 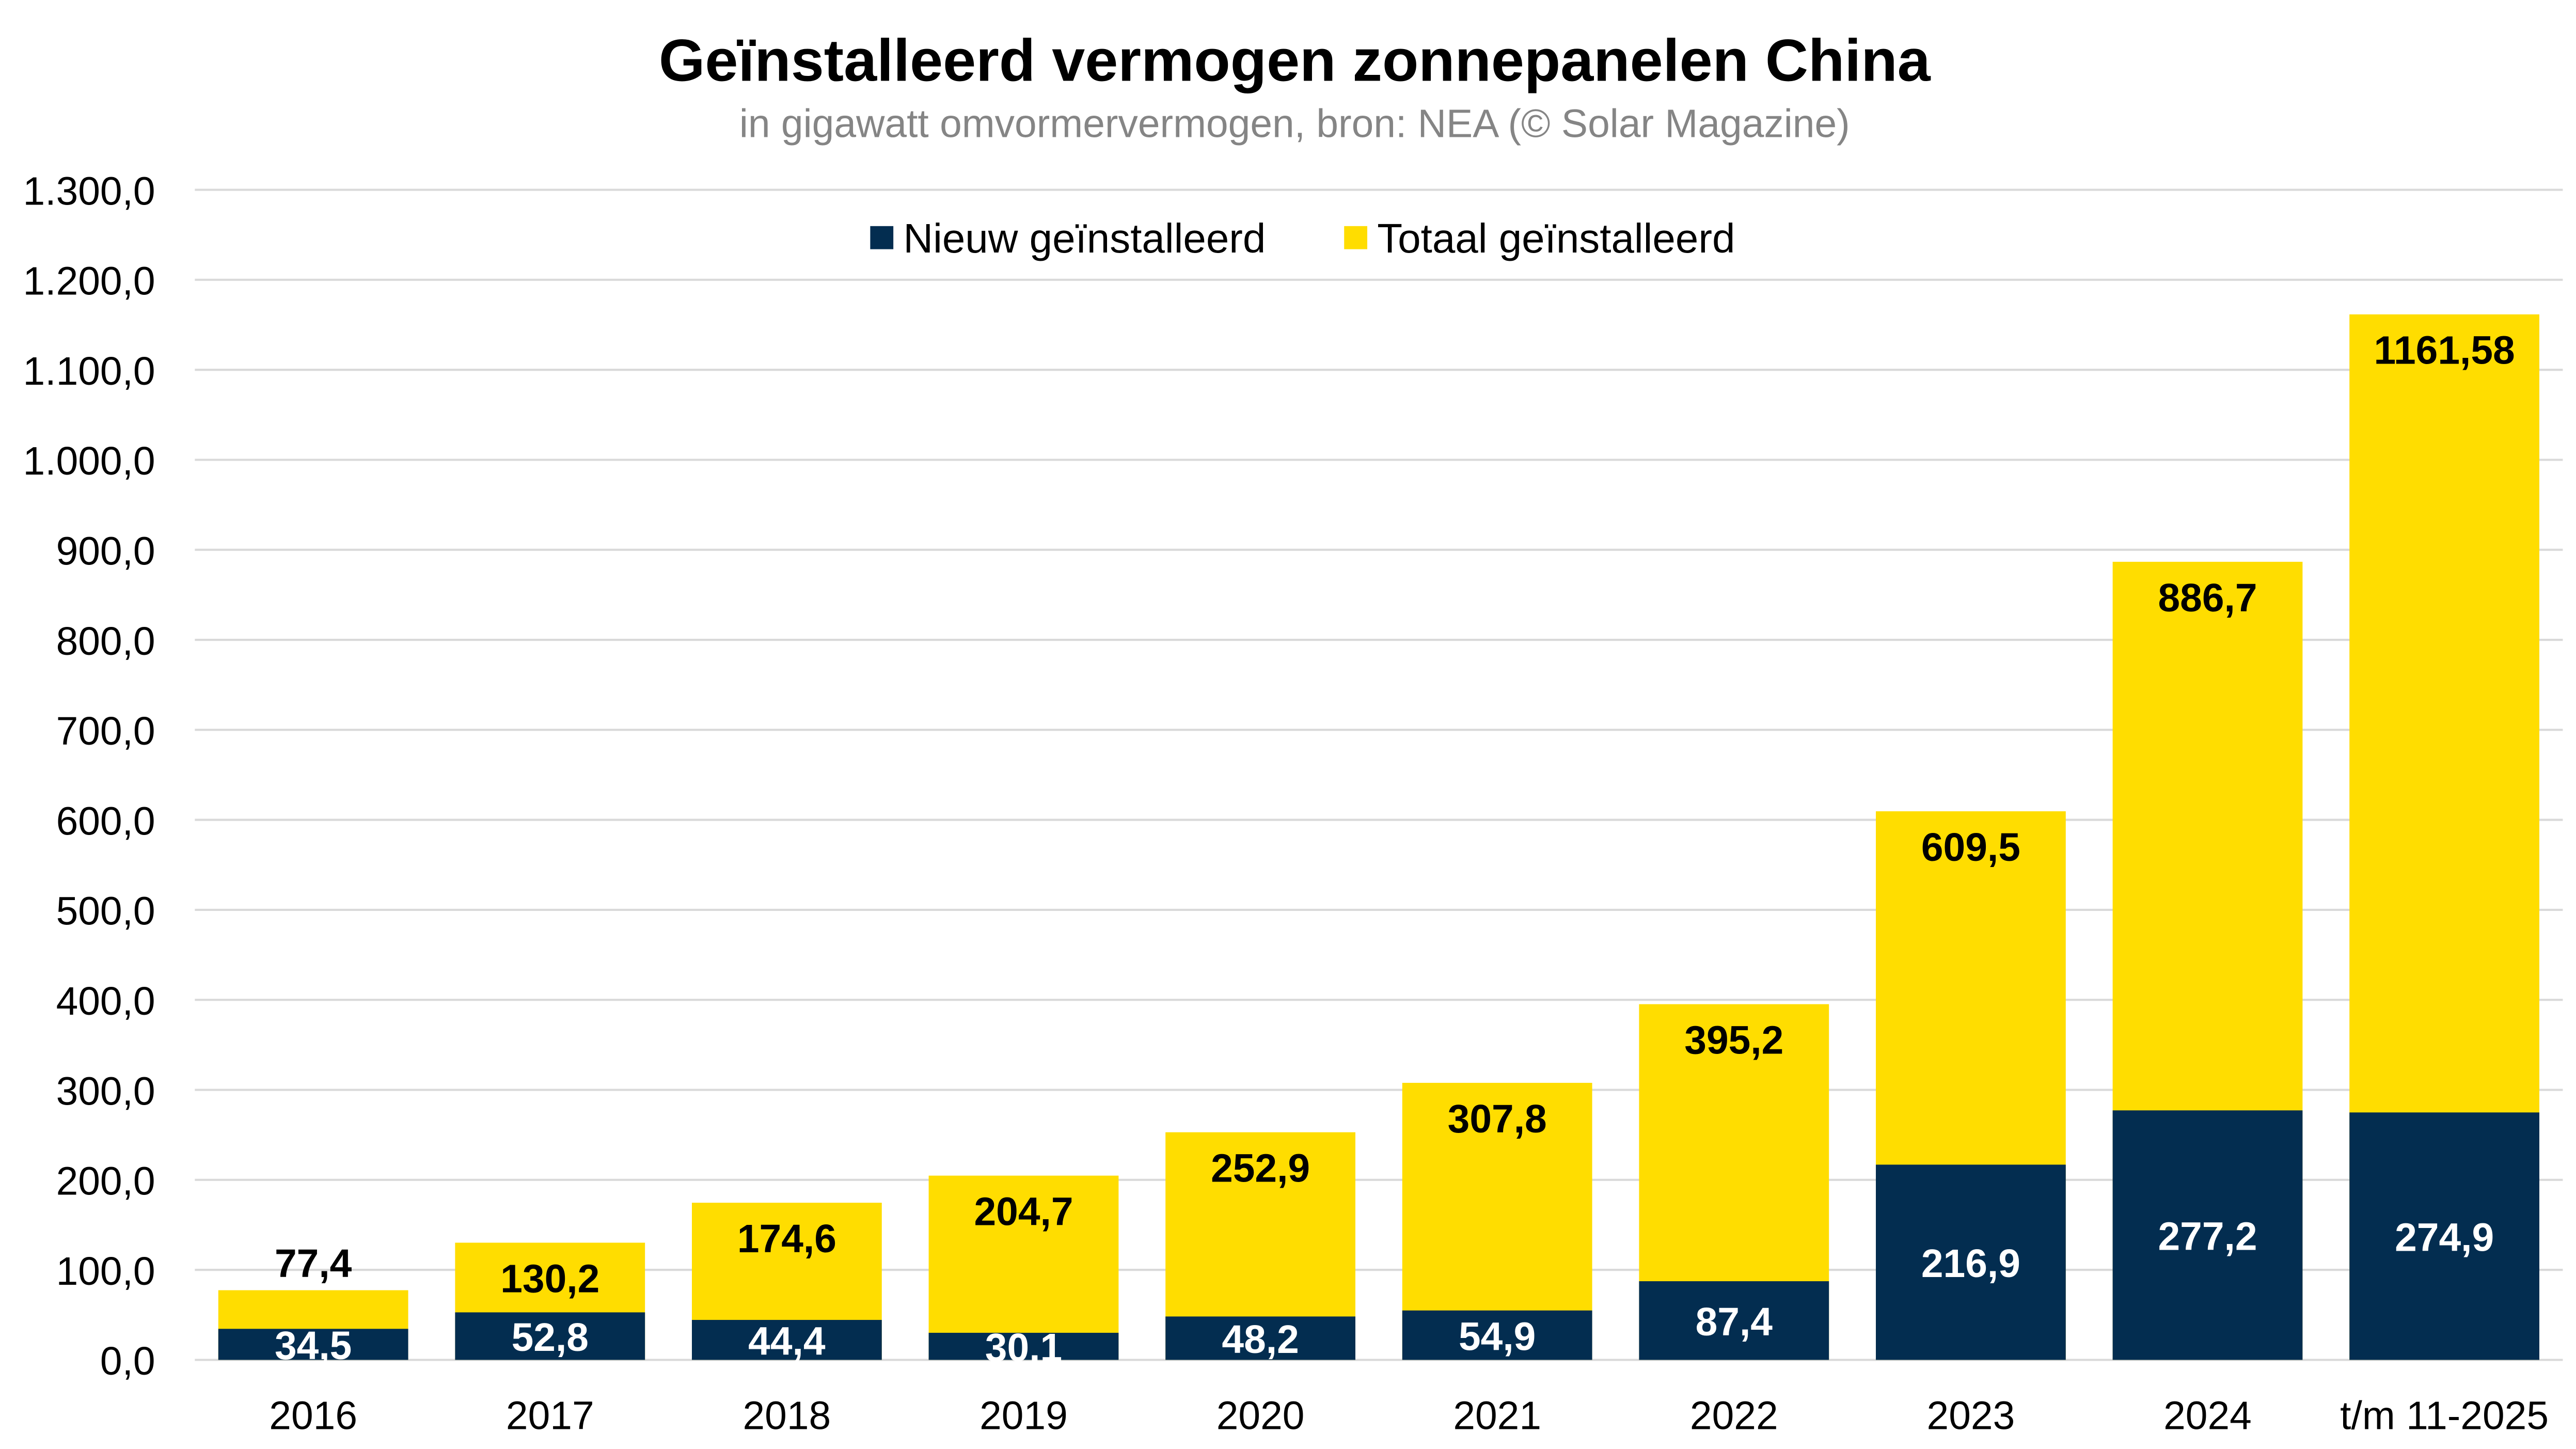 I want to click on data-label-total: 886,7, so click(x=2208, y=598).